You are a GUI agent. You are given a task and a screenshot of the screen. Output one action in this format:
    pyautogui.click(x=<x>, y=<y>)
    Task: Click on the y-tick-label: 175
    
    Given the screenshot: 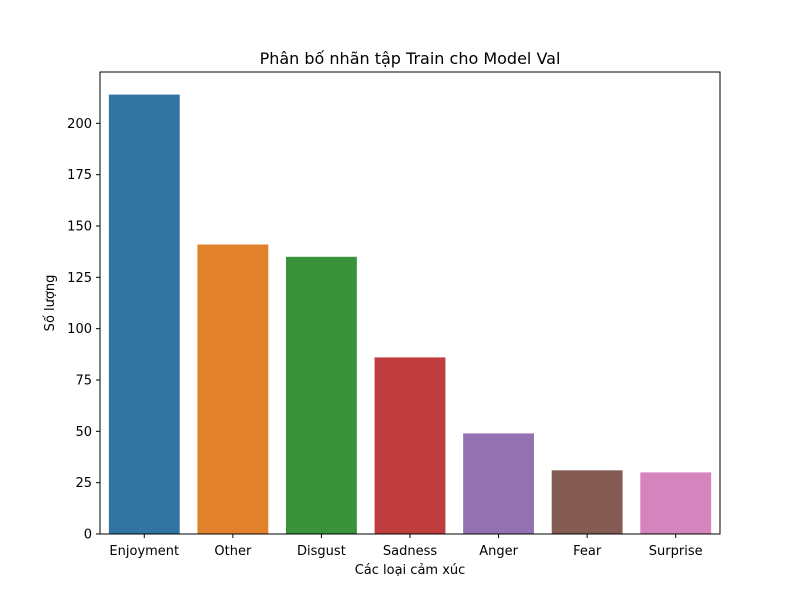 What is the action you would take?
    pyautogui.click(x=79, y=175)
    